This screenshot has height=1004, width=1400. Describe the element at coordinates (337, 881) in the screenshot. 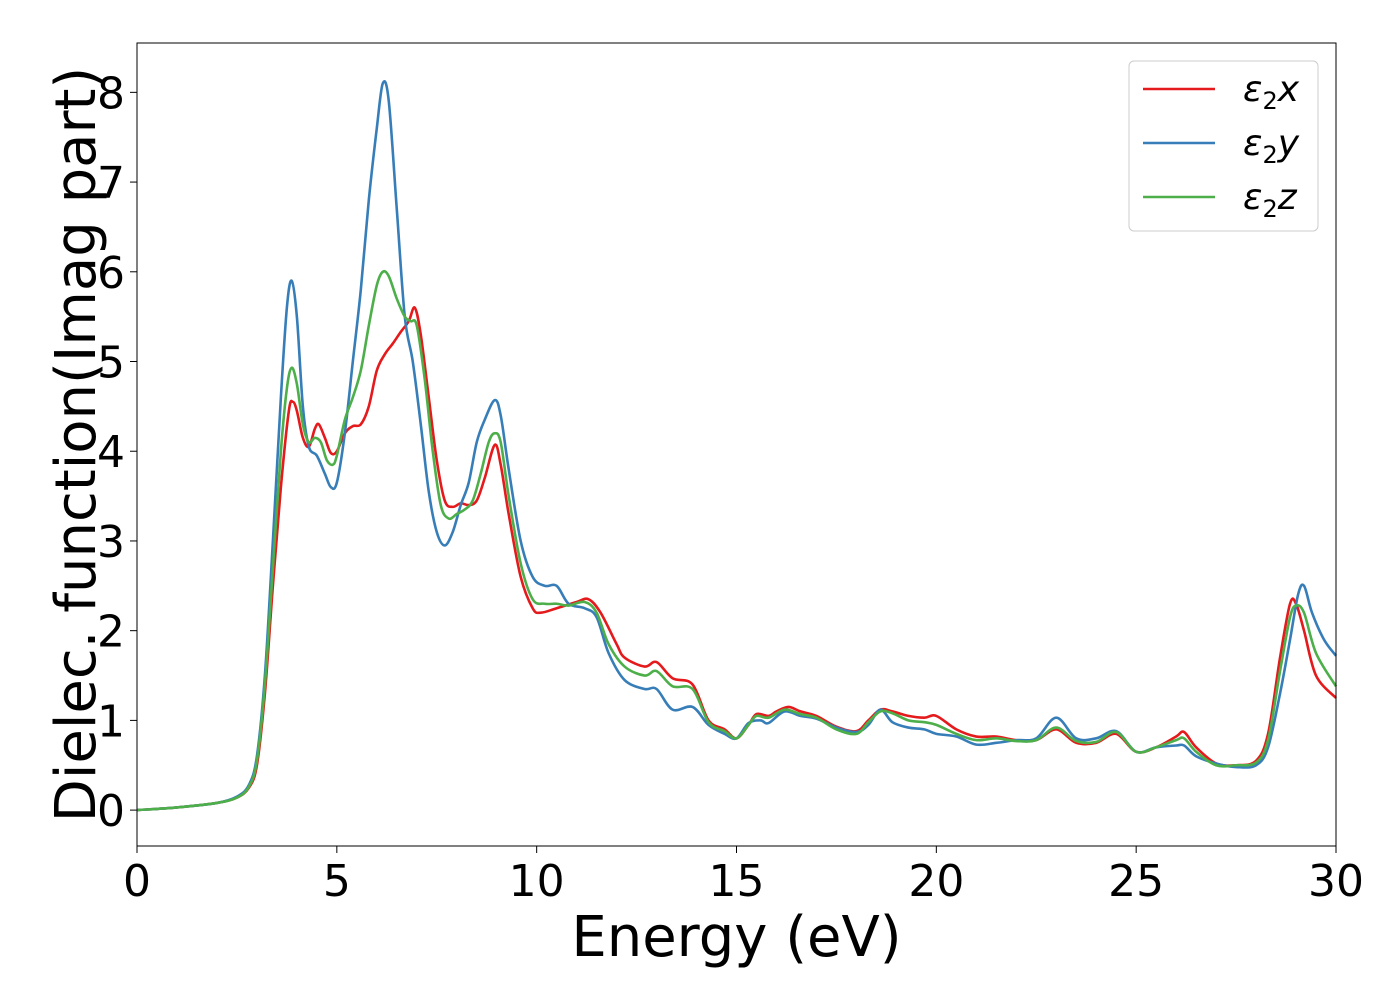

I see `x-tick-label: 5` at that location.